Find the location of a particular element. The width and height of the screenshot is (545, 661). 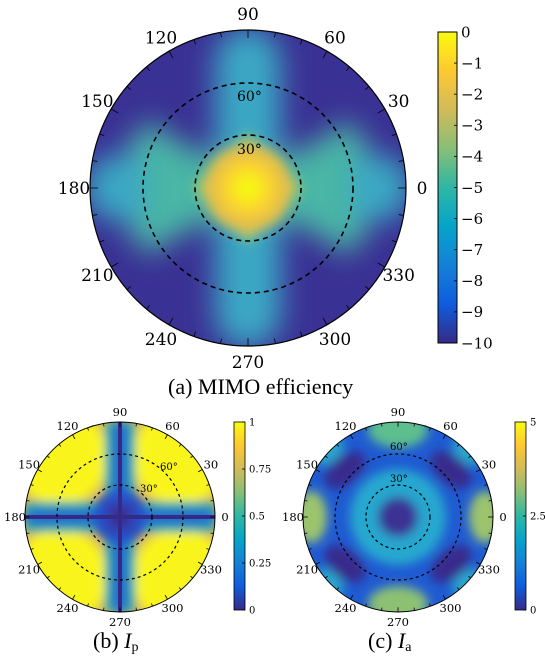

panel-b-angle-labels: 0 30 60 90 120 150 180 210 240 270 300 330 is located at coordinates (116, 517).